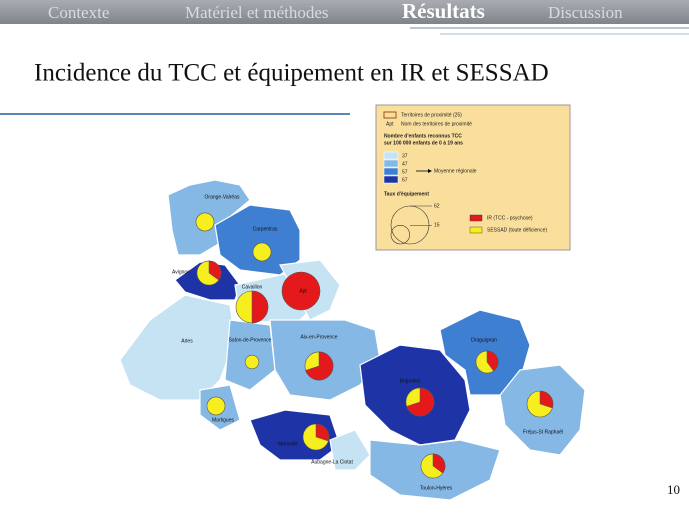  Describe the element at coordinates (288, 444) in the screenshot. I see `territory-label: Marseille` at that location.